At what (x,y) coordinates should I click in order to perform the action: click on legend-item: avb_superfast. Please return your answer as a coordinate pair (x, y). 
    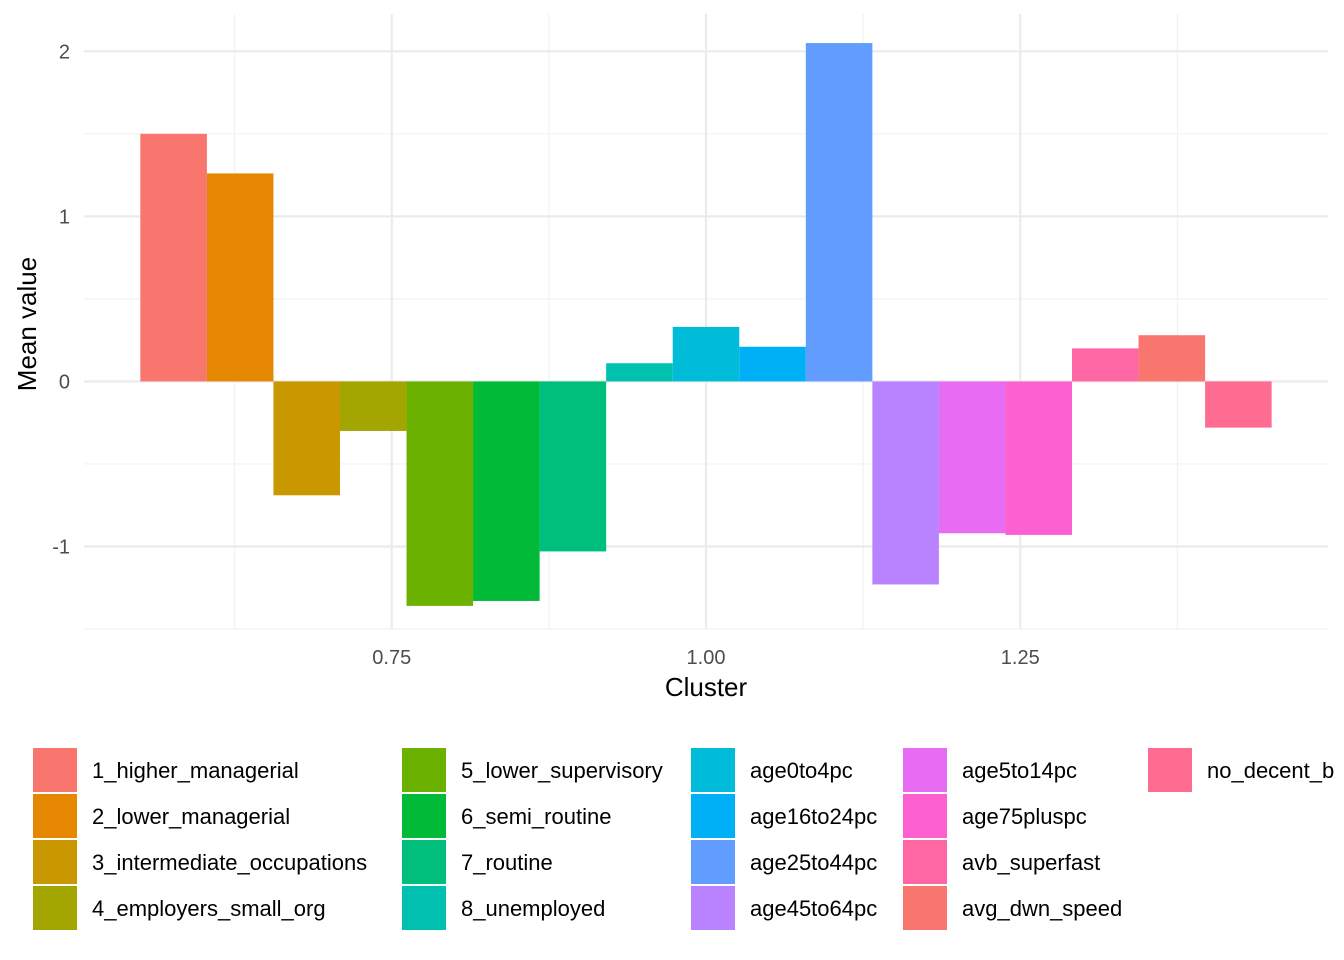
    Looking at the image, I should click on (1001, 862).